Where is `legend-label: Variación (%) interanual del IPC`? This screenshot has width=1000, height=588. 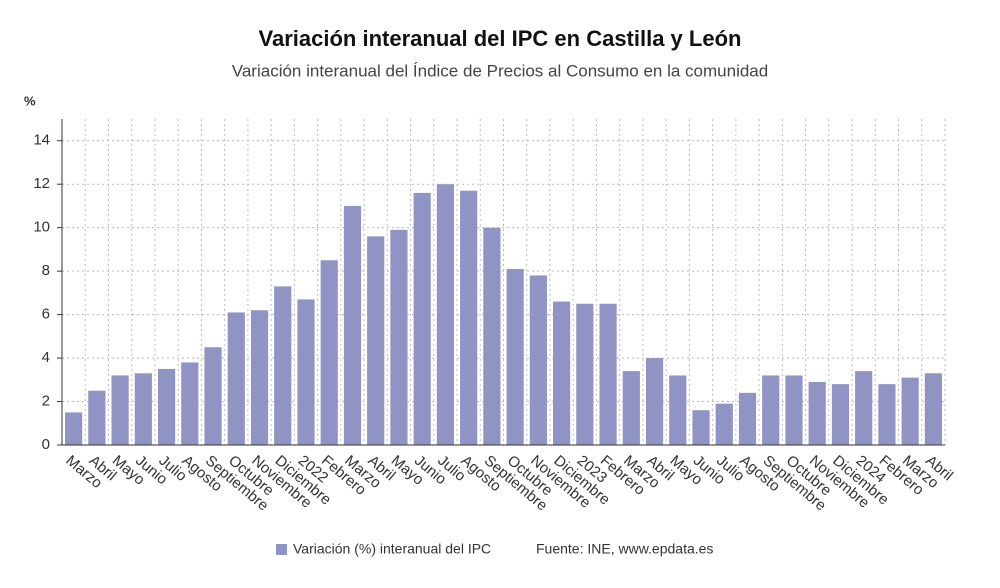
legend-label: Variación (%) interanual del IPC is located at coordinates (392, 549).